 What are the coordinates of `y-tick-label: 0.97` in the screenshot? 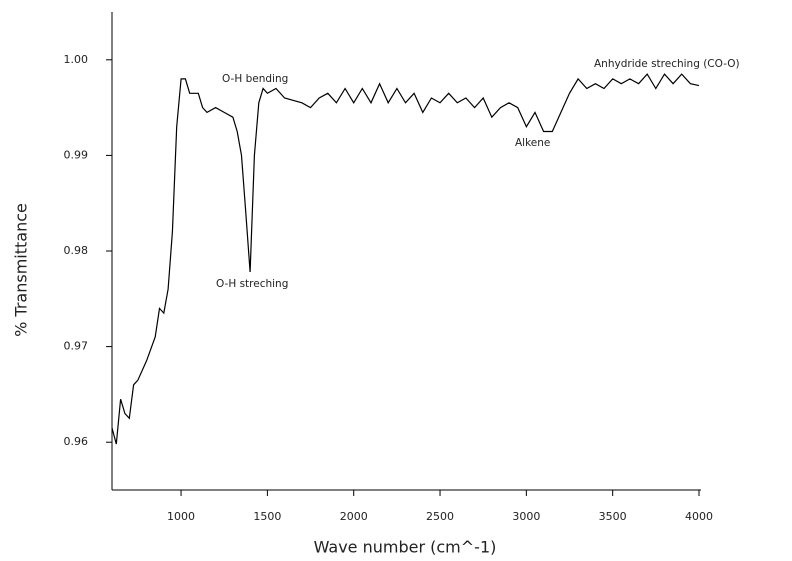 It's located at (76, 346).